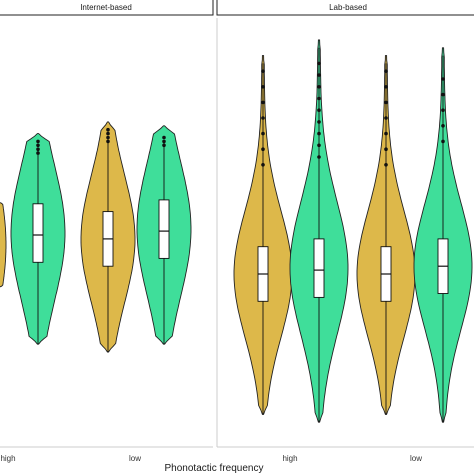 Image resolution: width=474 pixels, height=474 pixels. I want to click on strip-label-lab-based: Lab-based, so click(348, 7).